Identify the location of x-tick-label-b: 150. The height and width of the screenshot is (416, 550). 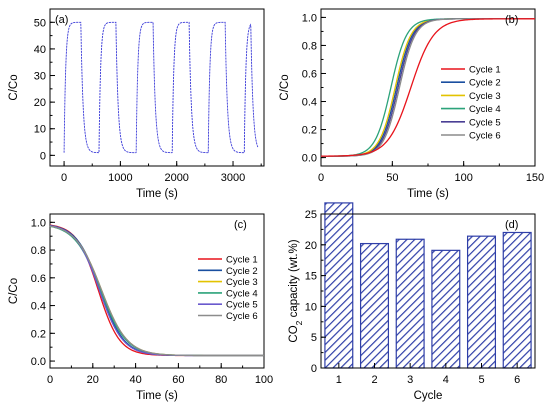
(535, 178).